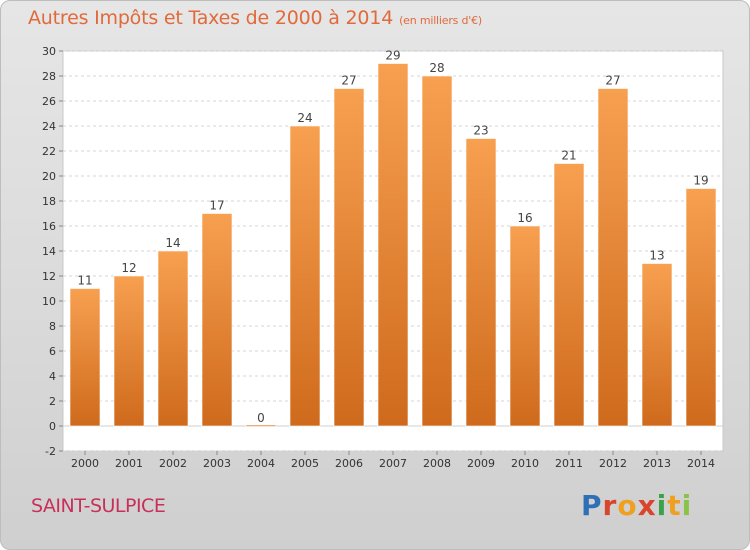 This screenshot has width=750, height=550. I want to click on y-tick-label: 18, so click(49, 201).